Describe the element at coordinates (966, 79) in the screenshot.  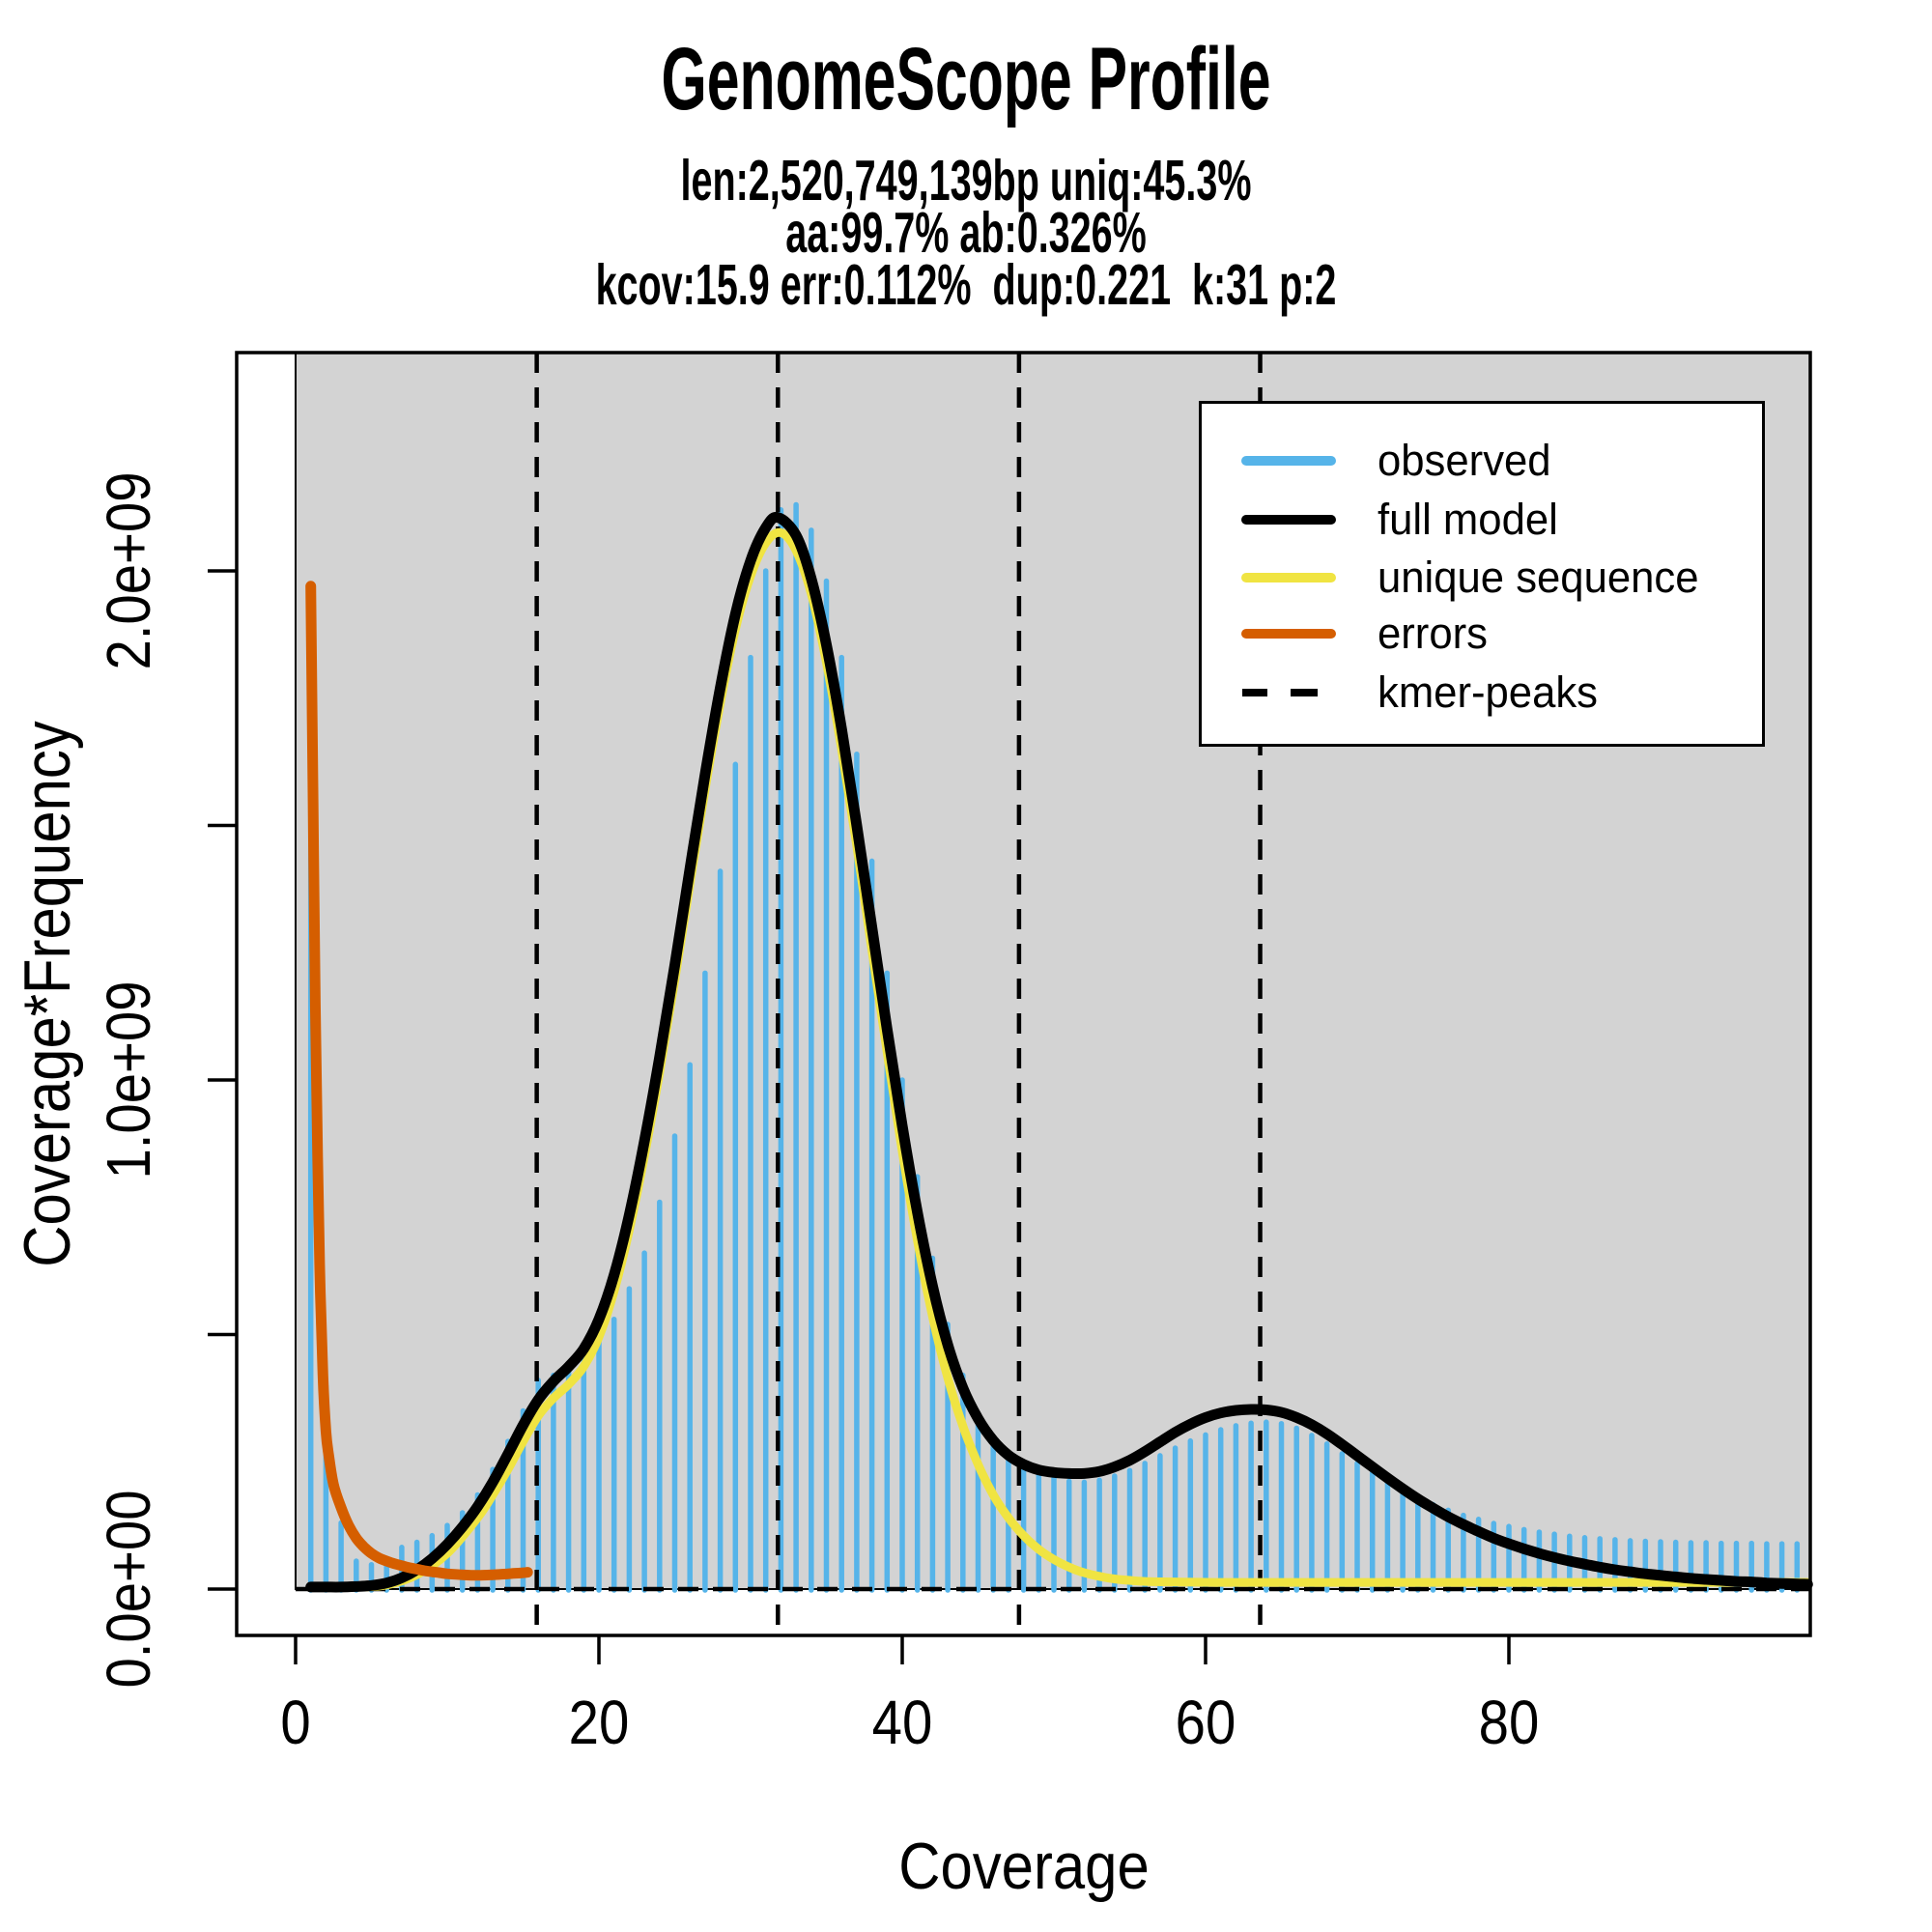
I see `chart-title: GenomeScope Profile` at that location.